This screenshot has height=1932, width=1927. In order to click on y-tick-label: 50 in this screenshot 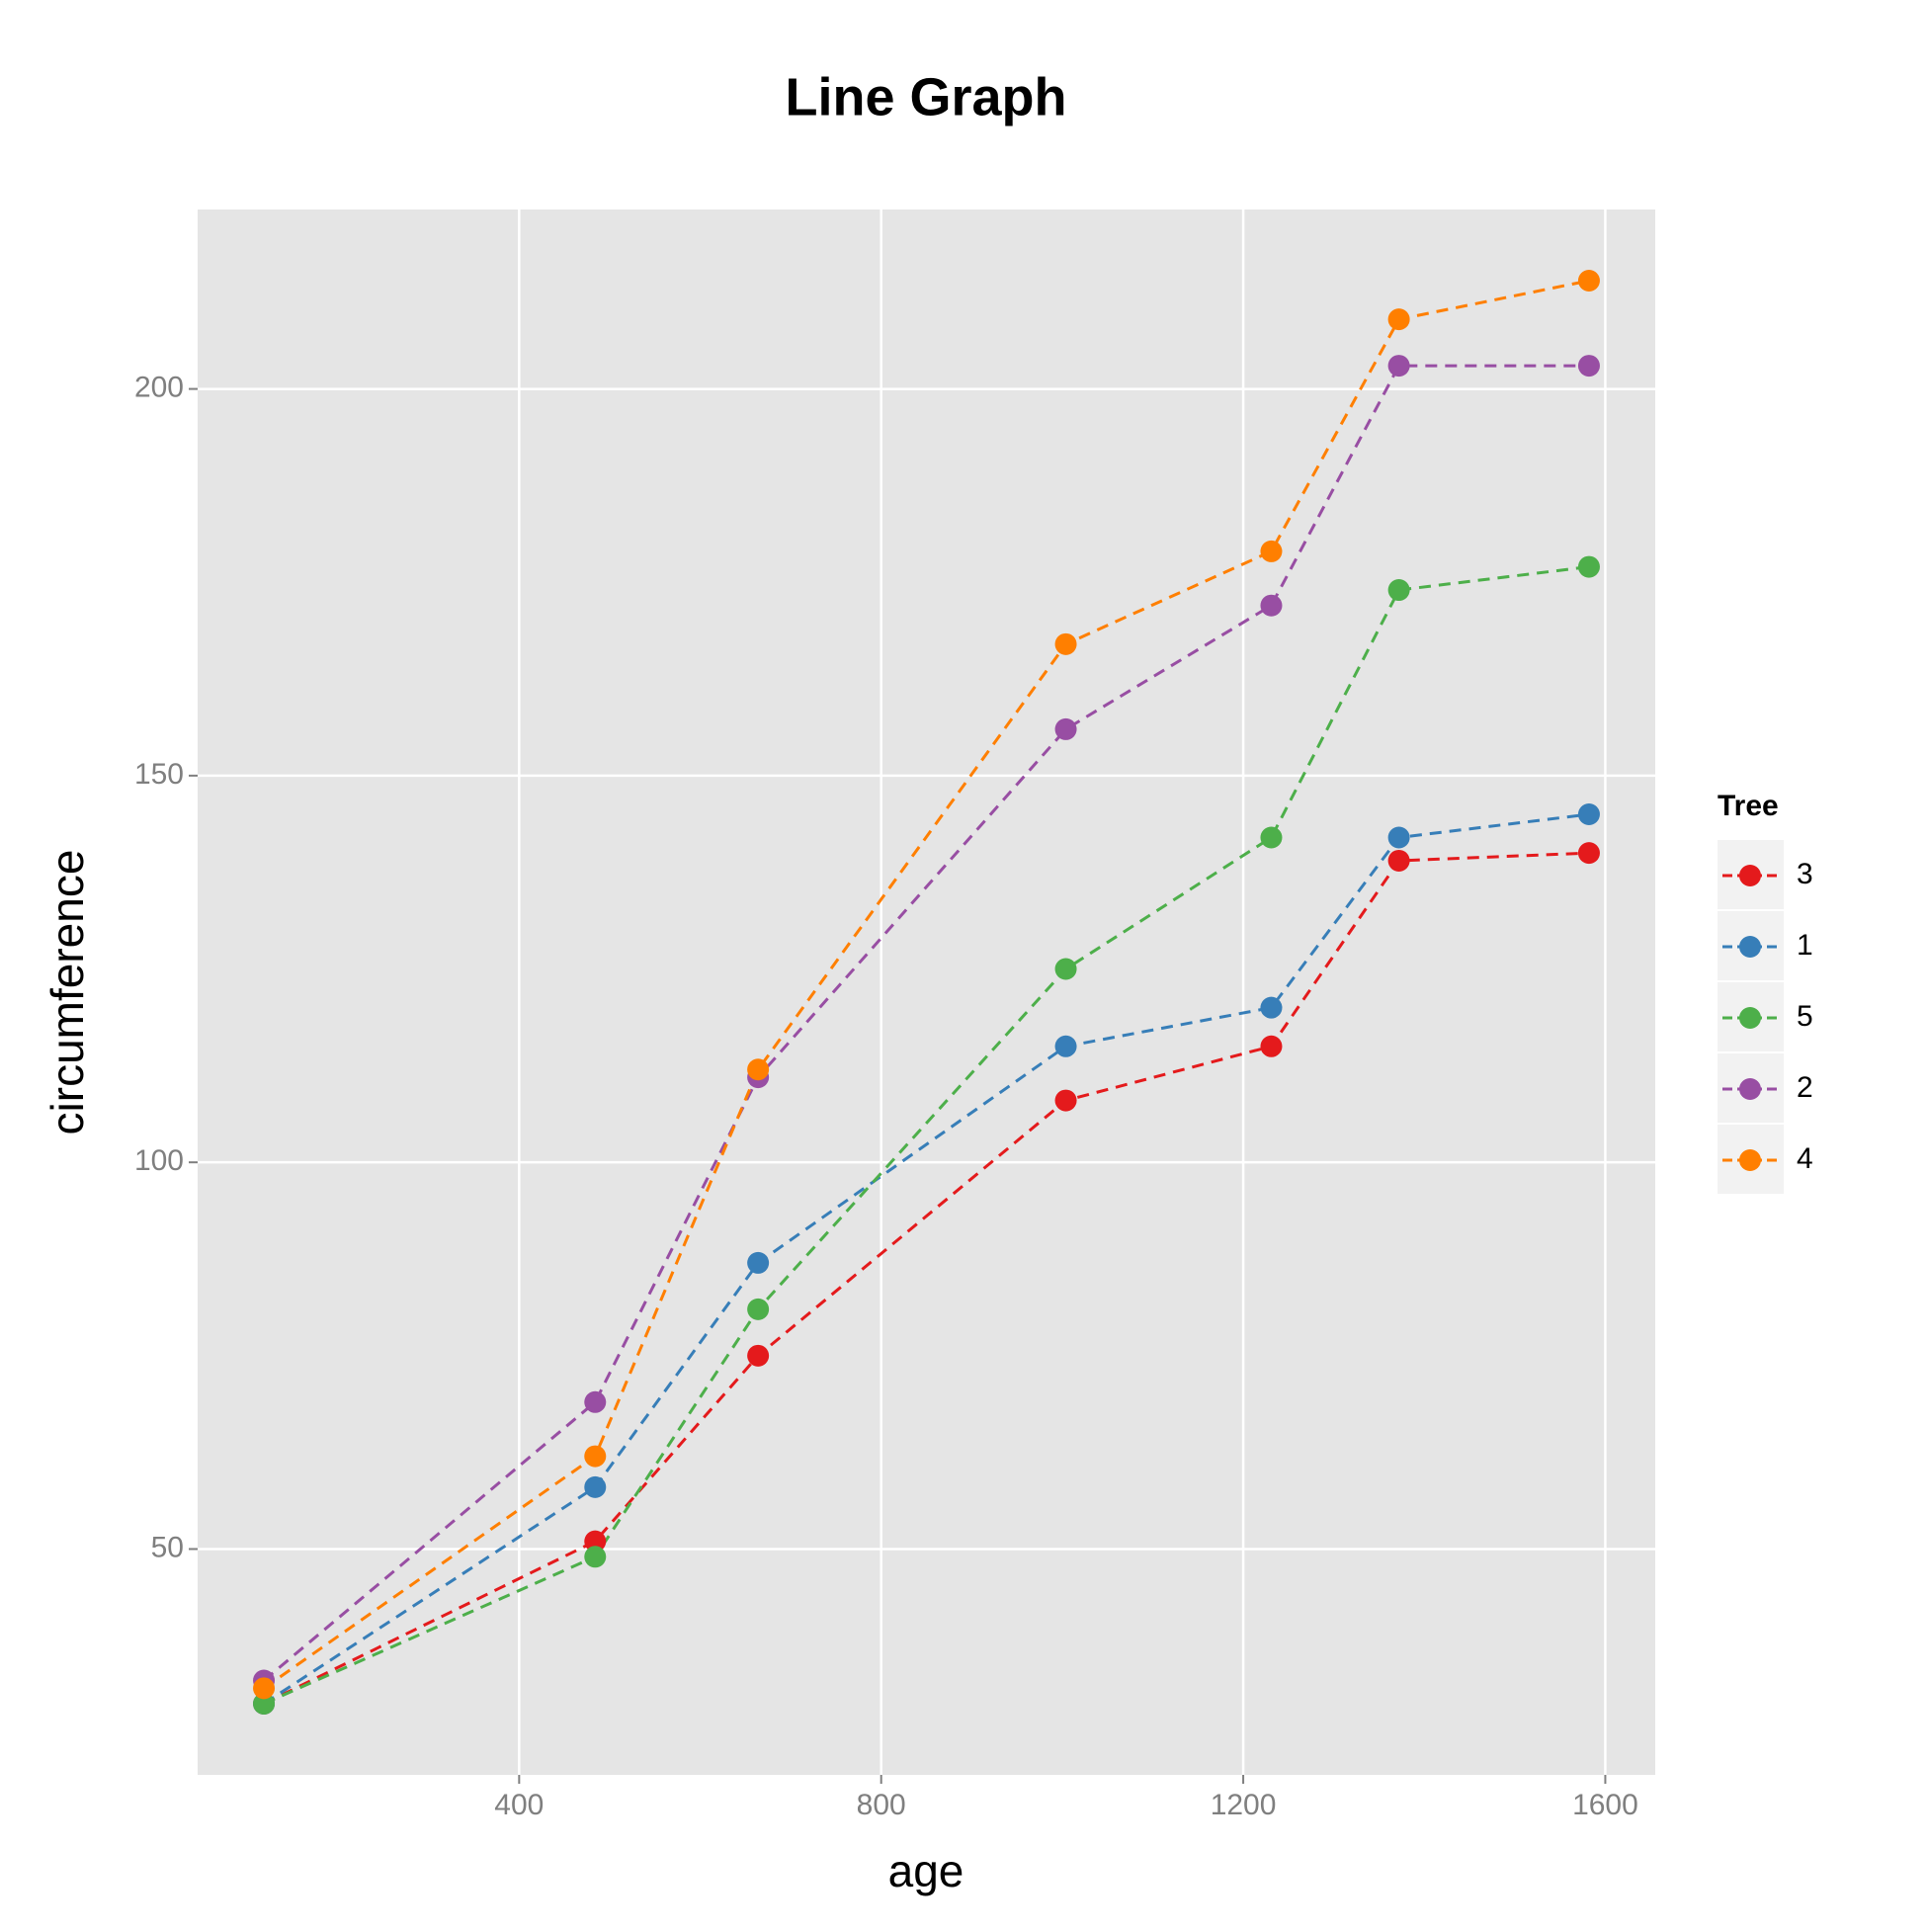, I will do `click(167, 1547)`.